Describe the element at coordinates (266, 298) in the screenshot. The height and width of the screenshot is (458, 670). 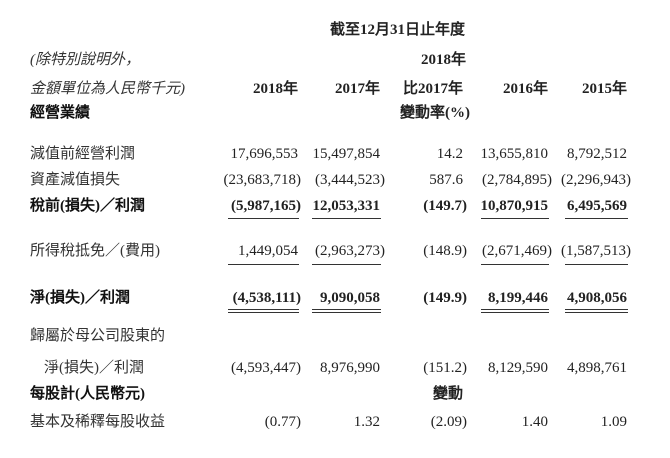
I see `cell: (4,538,111)` at that location.